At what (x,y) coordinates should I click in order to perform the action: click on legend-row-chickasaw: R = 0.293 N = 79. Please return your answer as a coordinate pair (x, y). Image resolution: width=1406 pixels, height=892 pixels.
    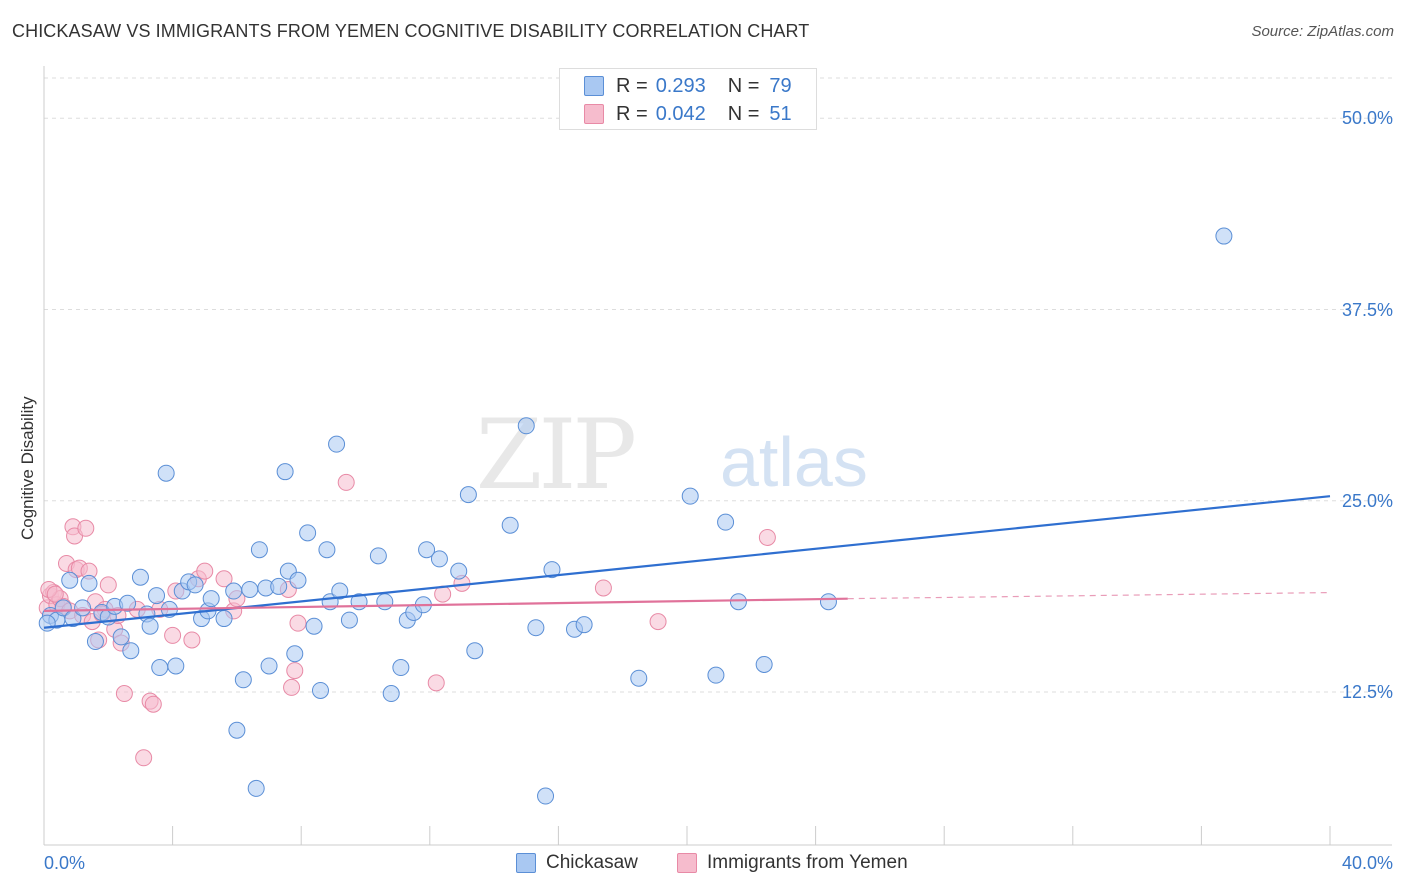
    Looking at the image, I should click on (688, 86).